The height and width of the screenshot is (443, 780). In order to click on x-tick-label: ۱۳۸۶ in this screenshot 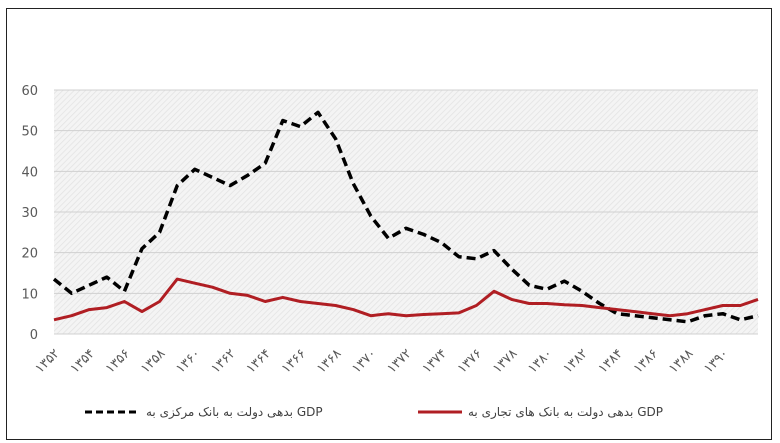, I will do `click(646, 361)`.